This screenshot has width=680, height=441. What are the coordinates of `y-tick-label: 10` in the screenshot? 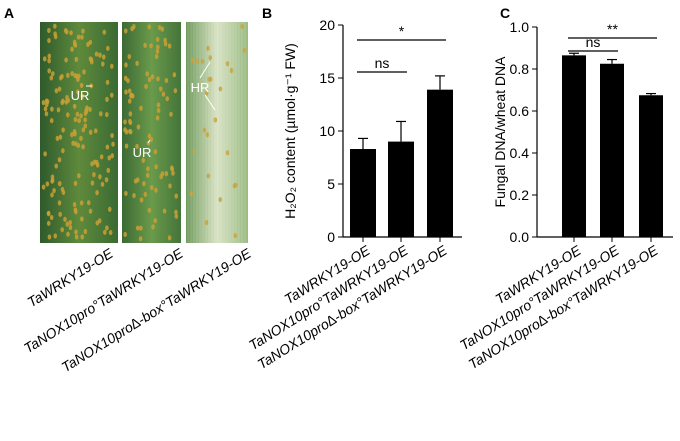 It's located at (327, 131).